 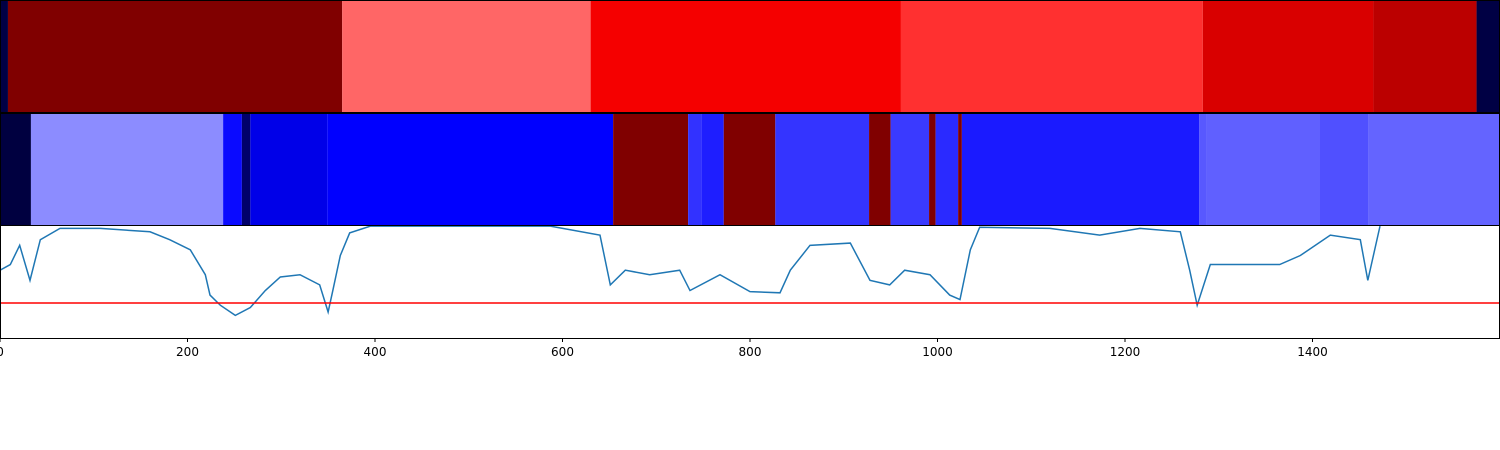 What do you see at coordinates (375, 352) in the screenshot?
I see `x-tick-label: 400` at bounding box center [375, 352].